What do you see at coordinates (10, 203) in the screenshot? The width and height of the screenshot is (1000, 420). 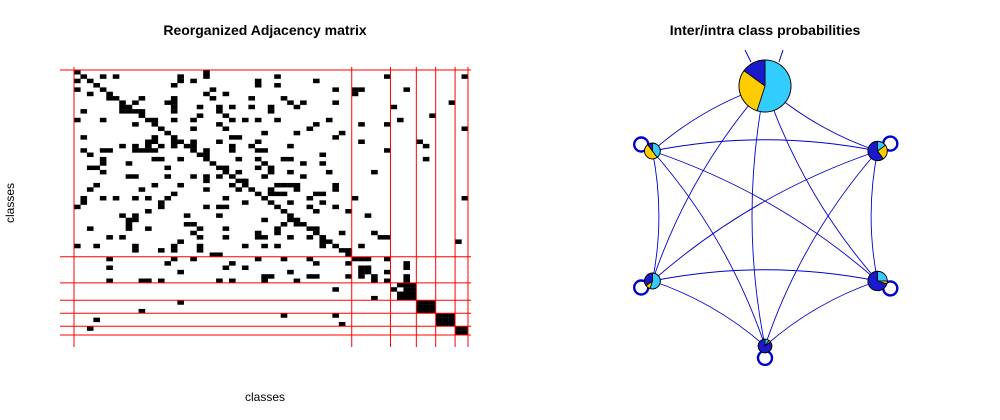 I see `matrix-ylabel: classes` at bounding box center [10, 203].